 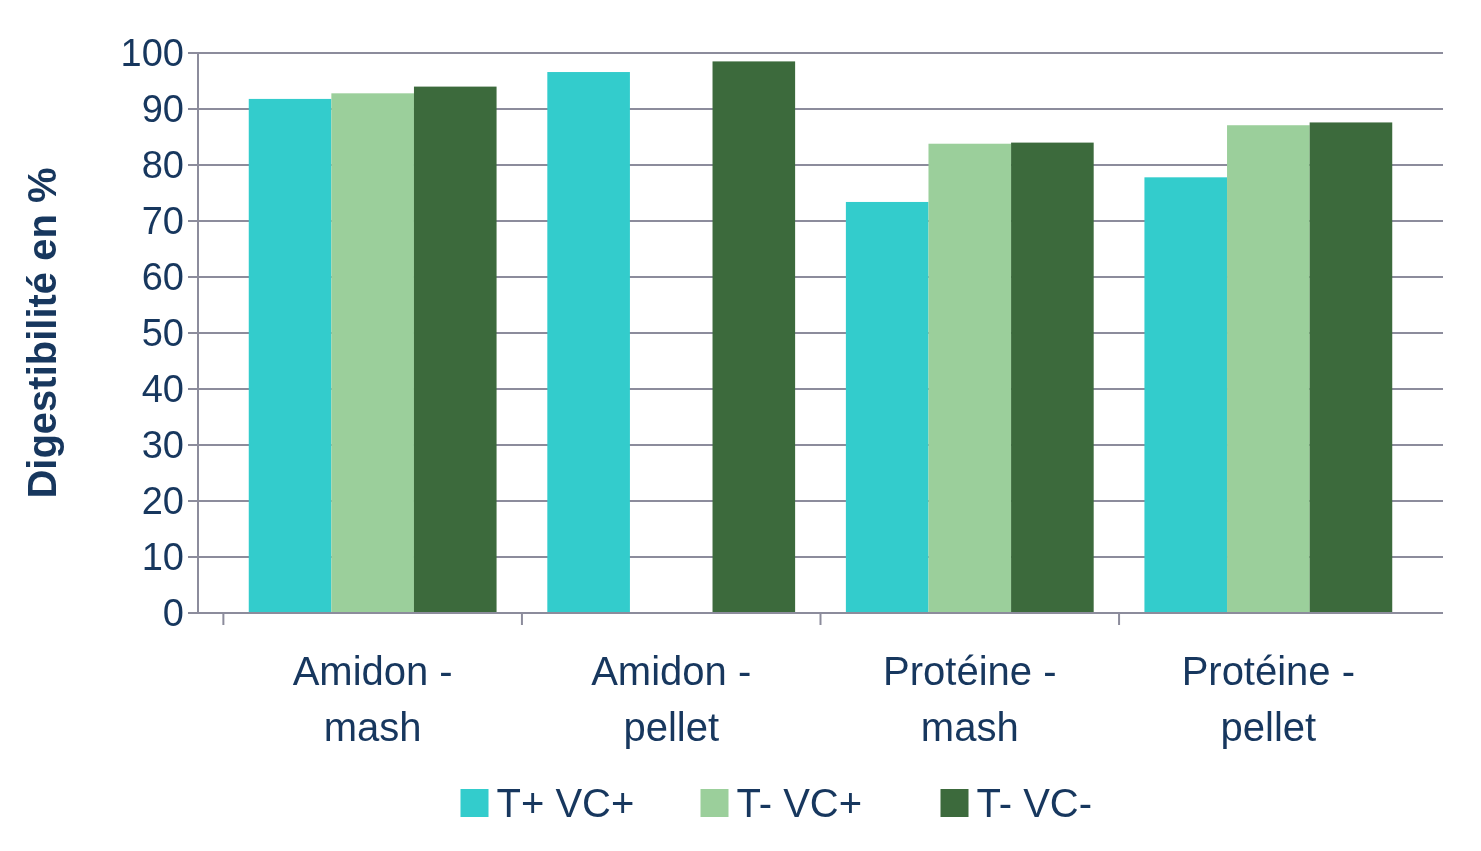 What do you see at coordinates (372, 699) in the screenshot?
I see `x-tick-label: Amidon - mash` at bounding box center [372, 699].